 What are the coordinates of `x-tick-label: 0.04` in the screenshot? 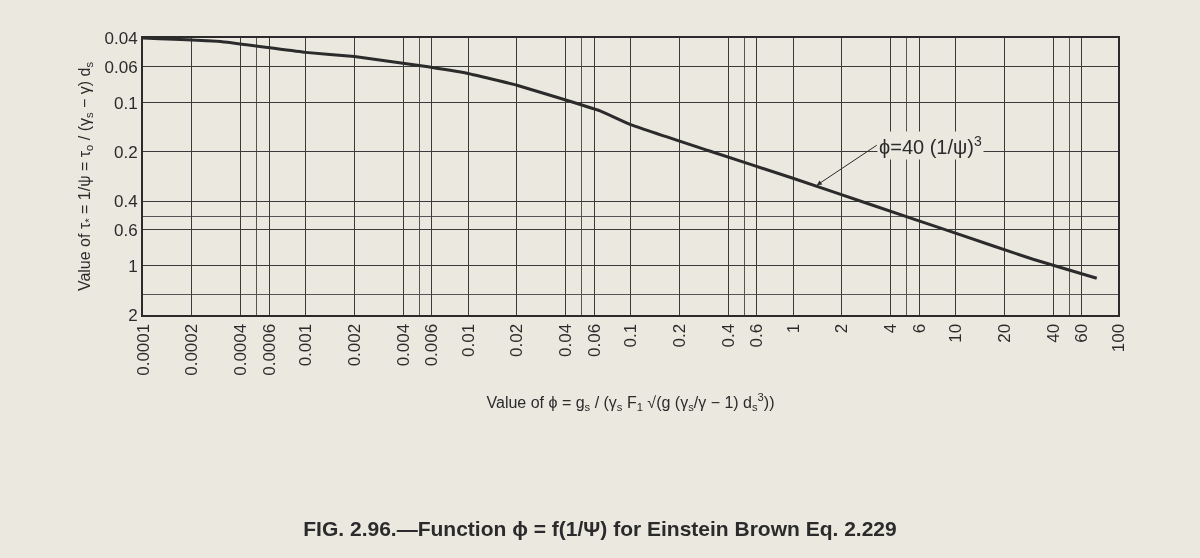 It's located at (566, 340).